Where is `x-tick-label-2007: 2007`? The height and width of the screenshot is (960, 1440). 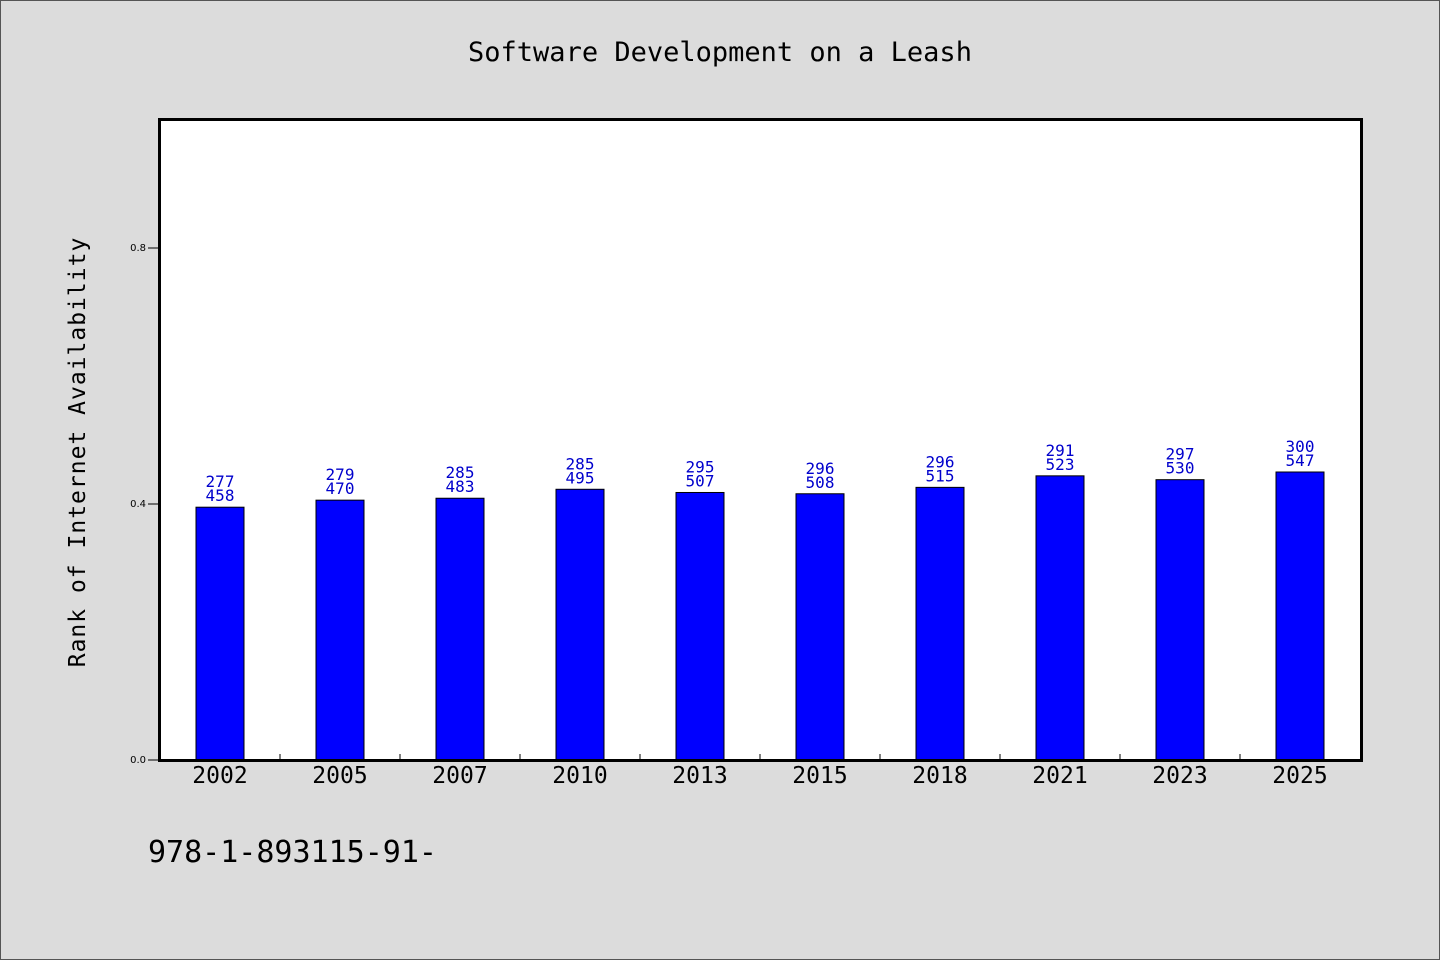
x-tick-label-2007: 2007 is located at coordinates (459, 776).